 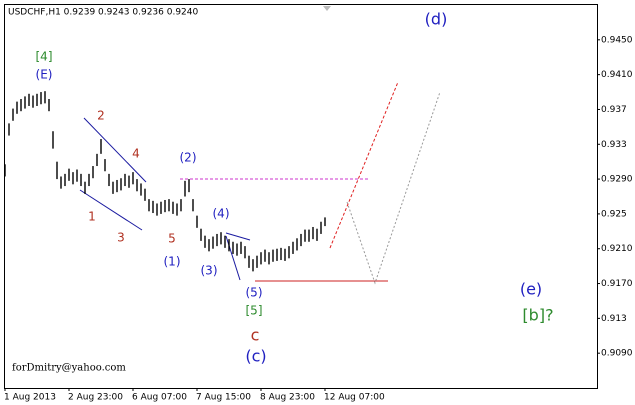 I want to click on wave-label: (3), so click(x=209, y=271).